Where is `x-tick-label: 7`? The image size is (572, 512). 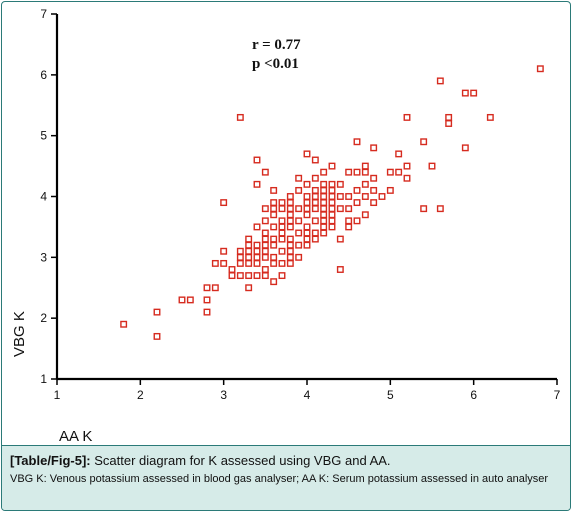
x-tick-label: 7 is located at coordinates (557, 395).